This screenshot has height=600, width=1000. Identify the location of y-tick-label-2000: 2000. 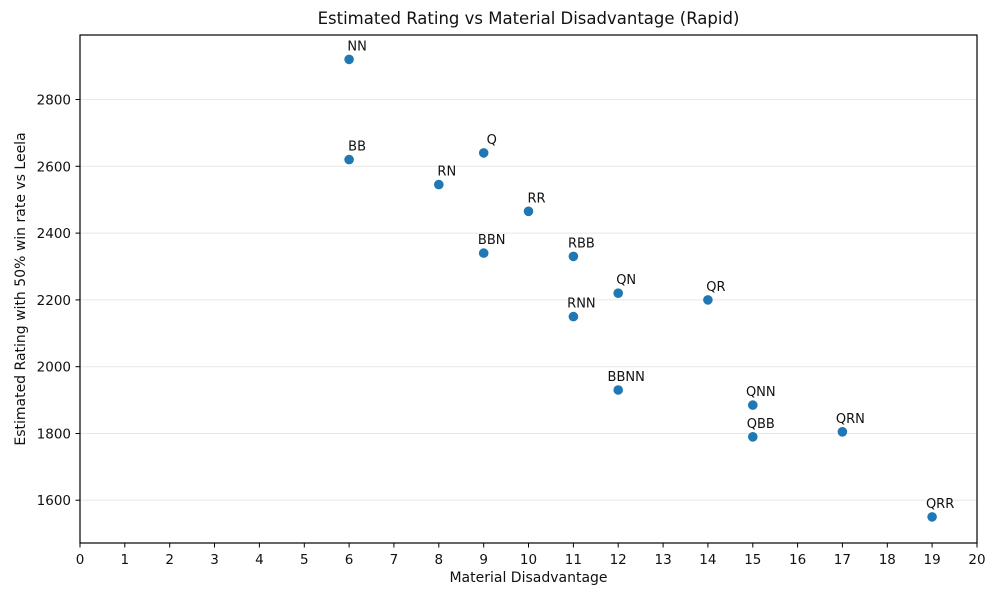
(54, 368).